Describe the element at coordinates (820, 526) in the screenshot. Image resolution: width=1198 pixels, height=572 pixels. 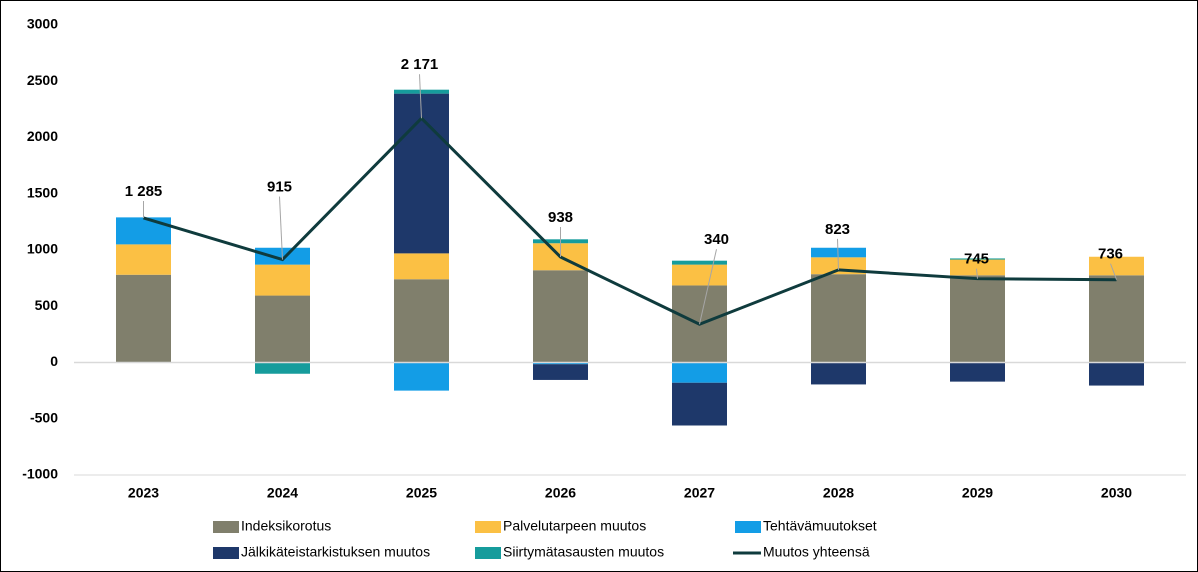
I see `legend-label: Tehtävämuutokset` at that location.